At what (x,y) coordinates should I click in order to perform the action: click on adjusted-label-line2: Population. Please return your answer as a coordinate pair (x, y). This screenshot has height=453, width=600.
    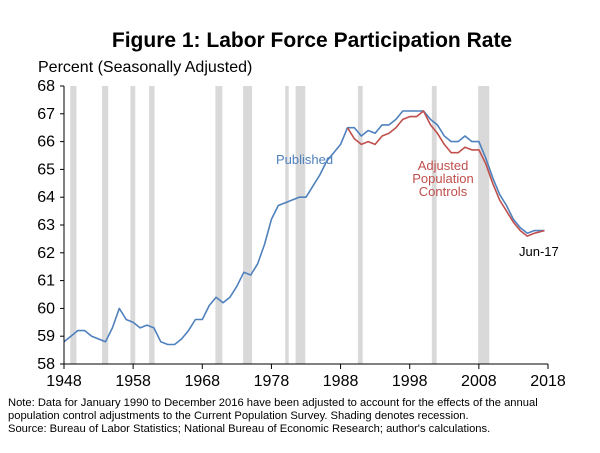
    Looking at the image, I should click on (442, 178).